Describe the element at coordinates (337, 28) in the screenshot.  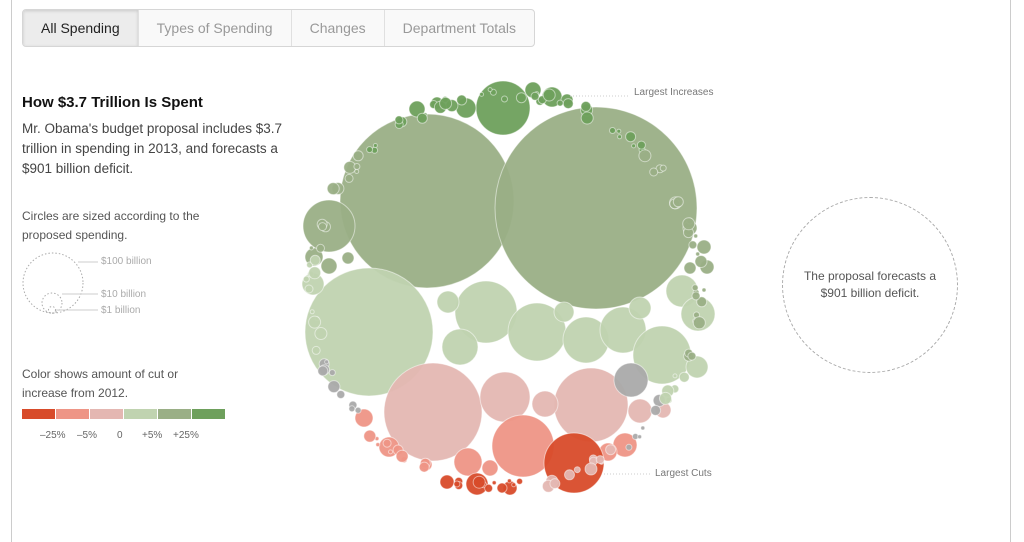
I see `tab-changes: Changes` at that location.